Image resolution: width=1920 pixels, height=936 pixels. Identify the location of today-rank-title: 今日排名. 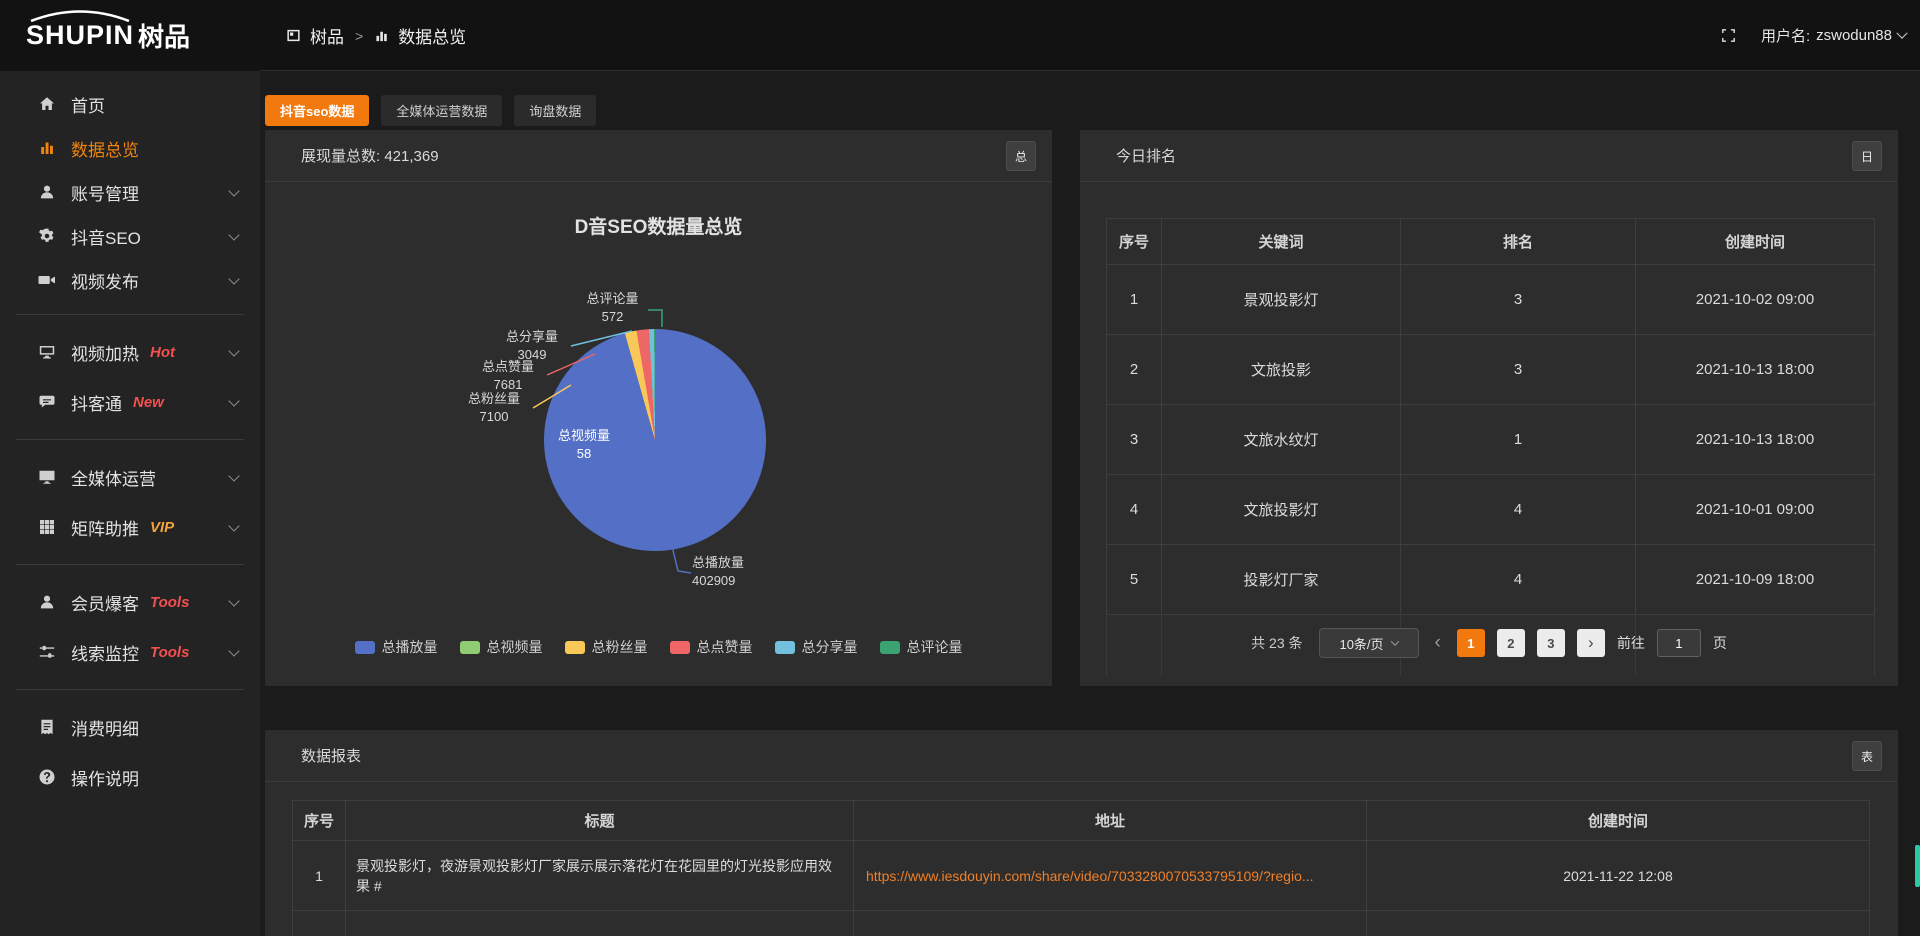
(1146, 156).